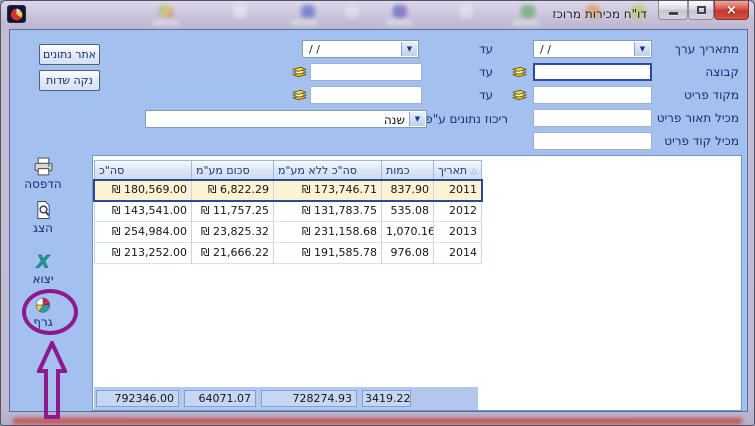  Describe the element at coordinates (722, 72) in the screenshot. I see `label-group: קבוצה` at that location.